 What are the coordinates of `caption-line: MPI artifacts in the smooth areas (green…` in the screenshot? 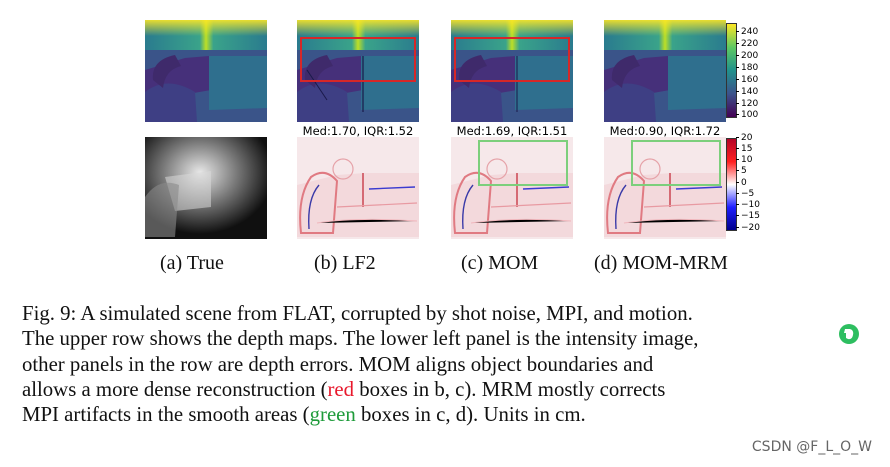 It's located at (445, 414).